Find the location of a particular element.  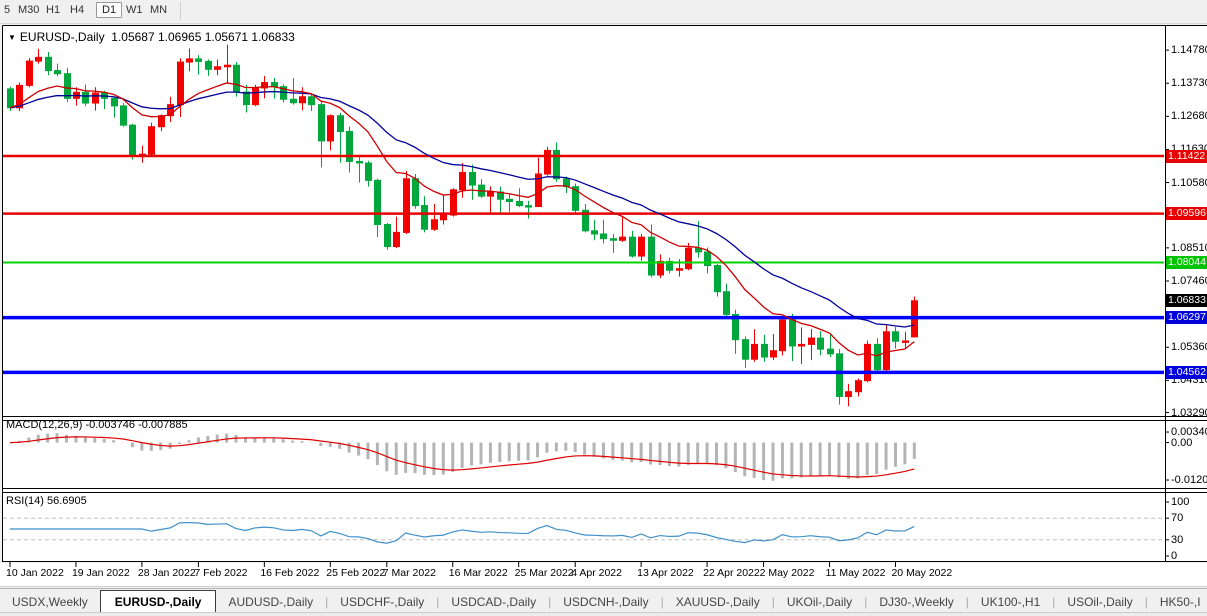

chevron-down-icon: ▼ is located at coordinates (12, 37).